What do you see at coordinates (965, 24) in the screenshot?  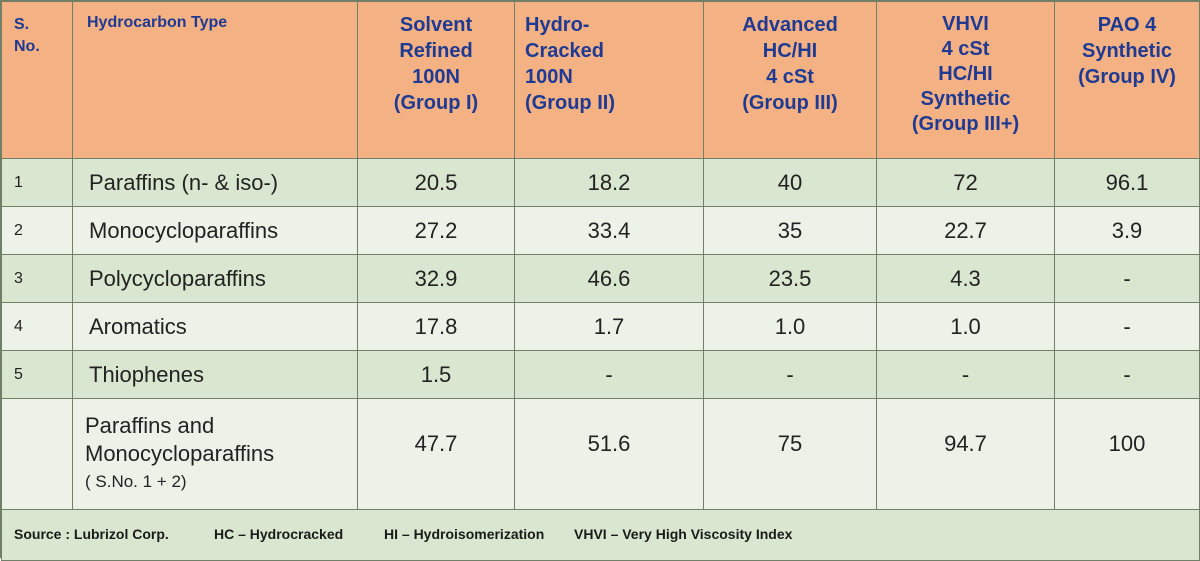 I see `header-line: VHVI` at bounding box center [965, 24].